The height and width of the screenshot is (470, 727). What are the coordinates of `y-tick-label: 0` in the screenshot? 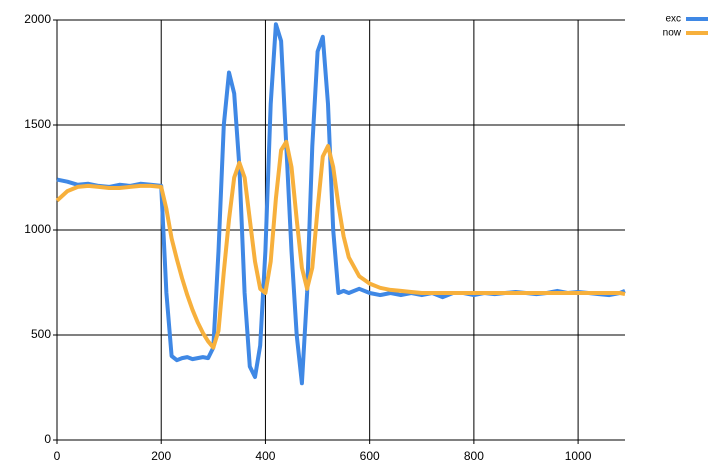 It's located at (47, 439).